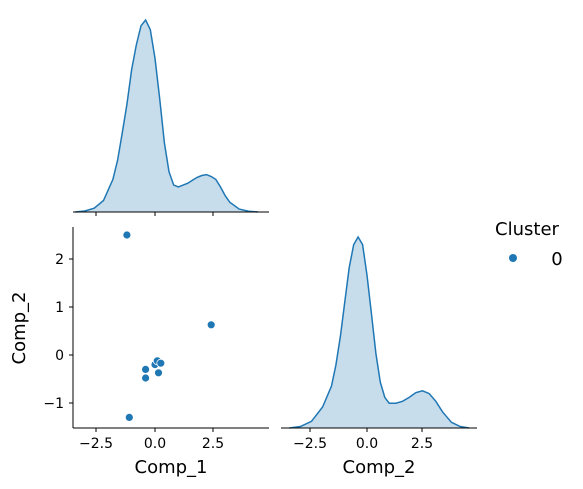  Describe the element at coordinates (53, 404) in the screenshot. I see `scatter-ytick-label-m1: −1` at that location.